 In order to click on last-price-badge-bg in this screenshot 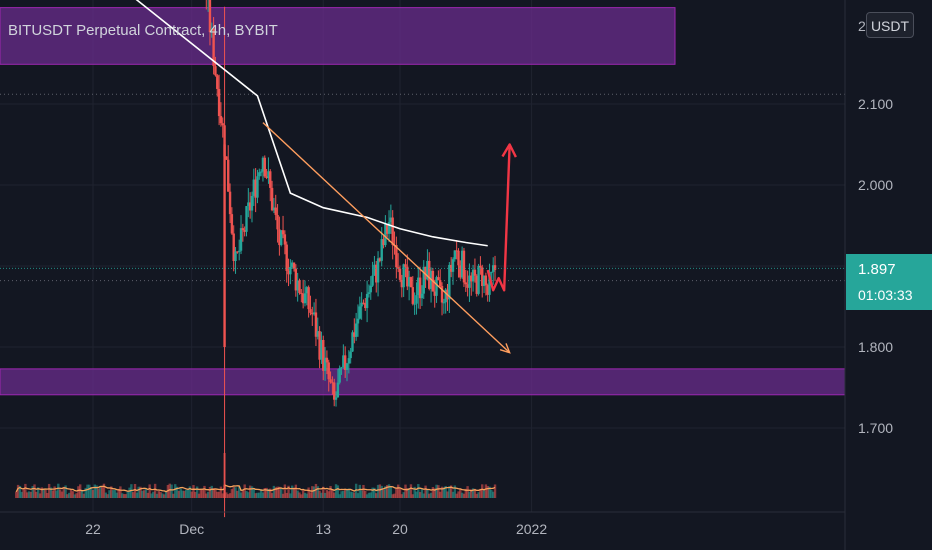, I will do `click(889, 282)`.